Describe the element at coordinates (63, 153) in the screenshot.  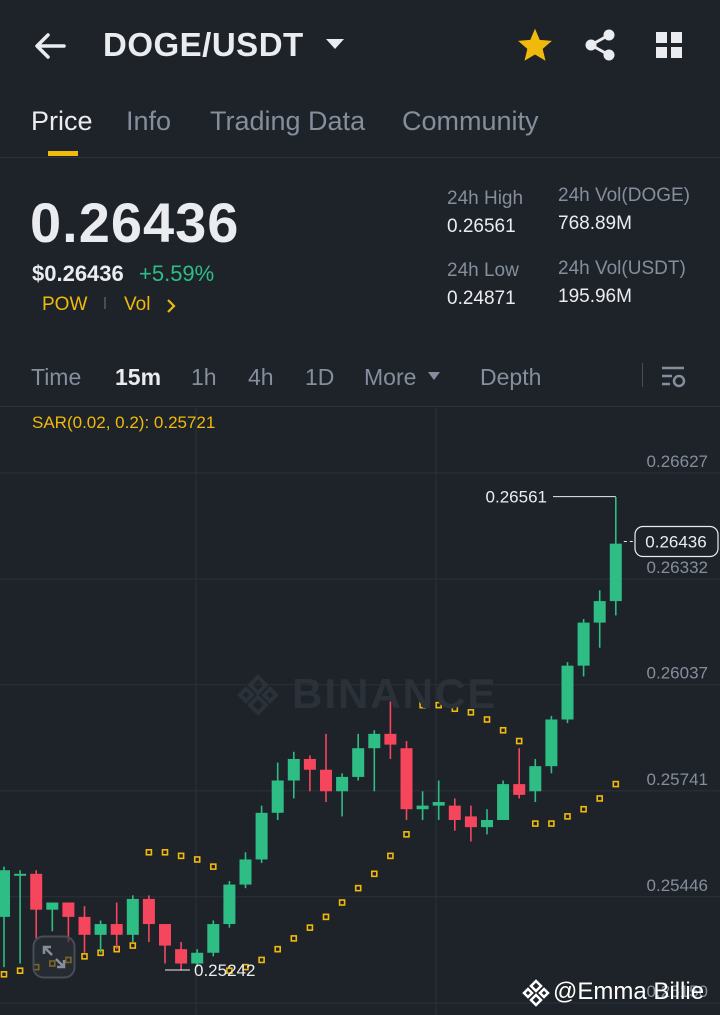
I see `active-tab-indicator` at that location.